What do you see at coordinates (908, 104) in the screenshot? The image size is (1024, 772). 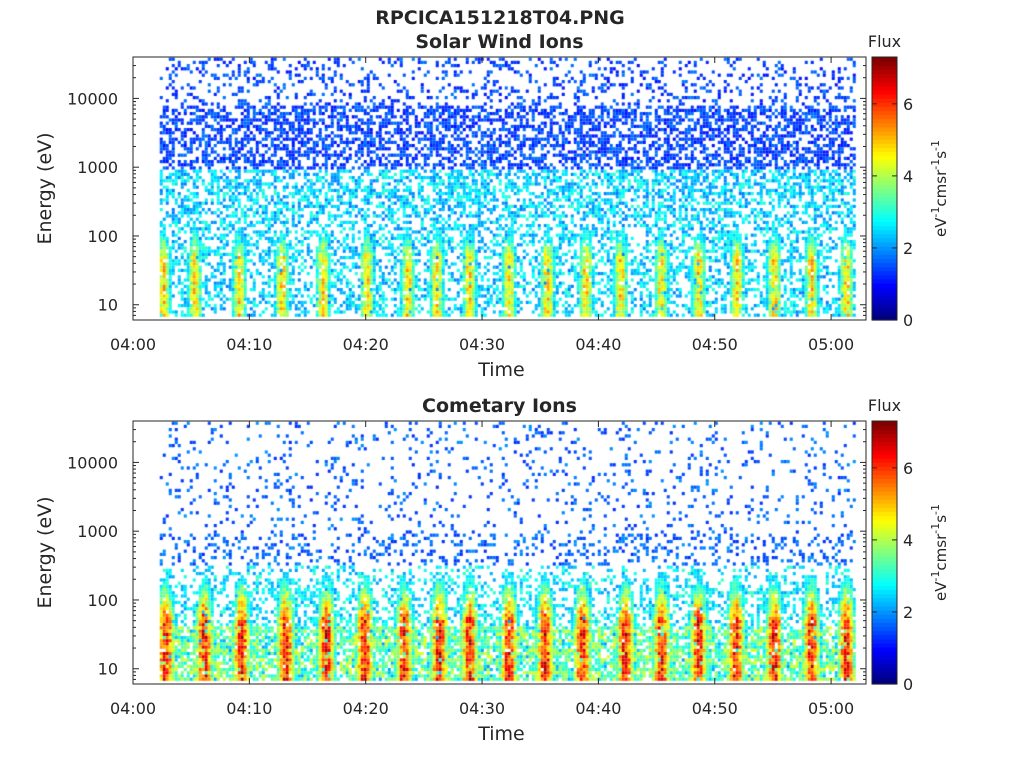 I see `colorbar-tick-label: 6` at bounding box center [908, 104].